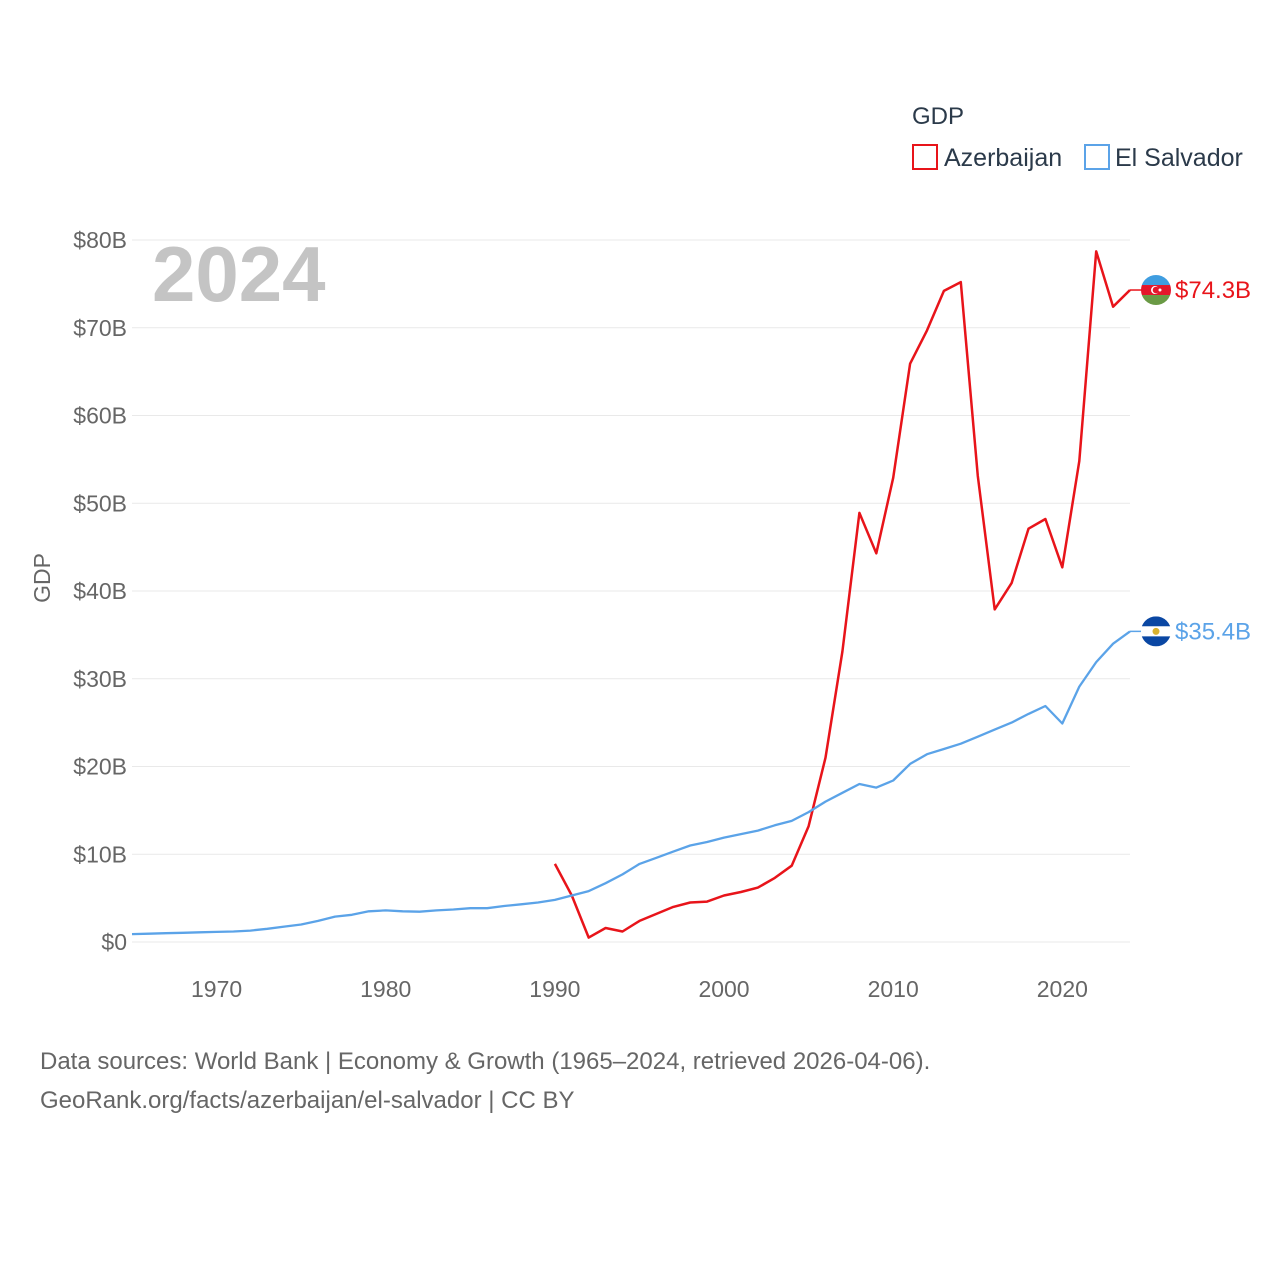  What do you see at coordinates (239, 274) in the screenshot?
I see `year-label: 2024` at bounding box center [239, 274].